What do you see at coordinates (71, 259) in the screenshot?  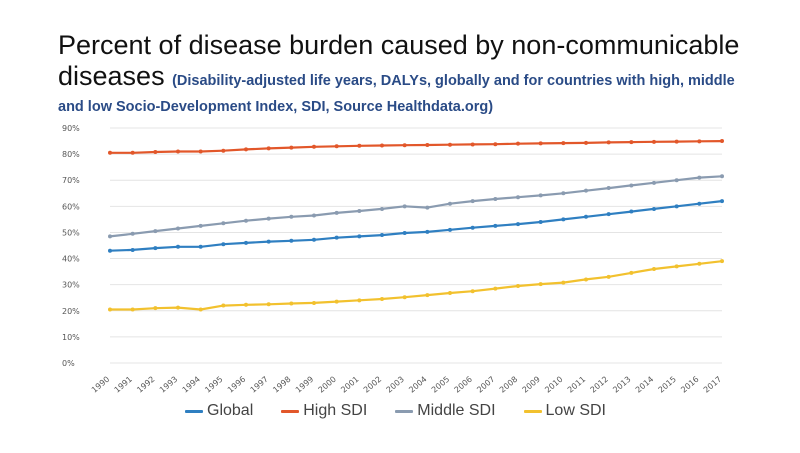 I see `y-tick-label: 40%` at bounding box center [71, 259].